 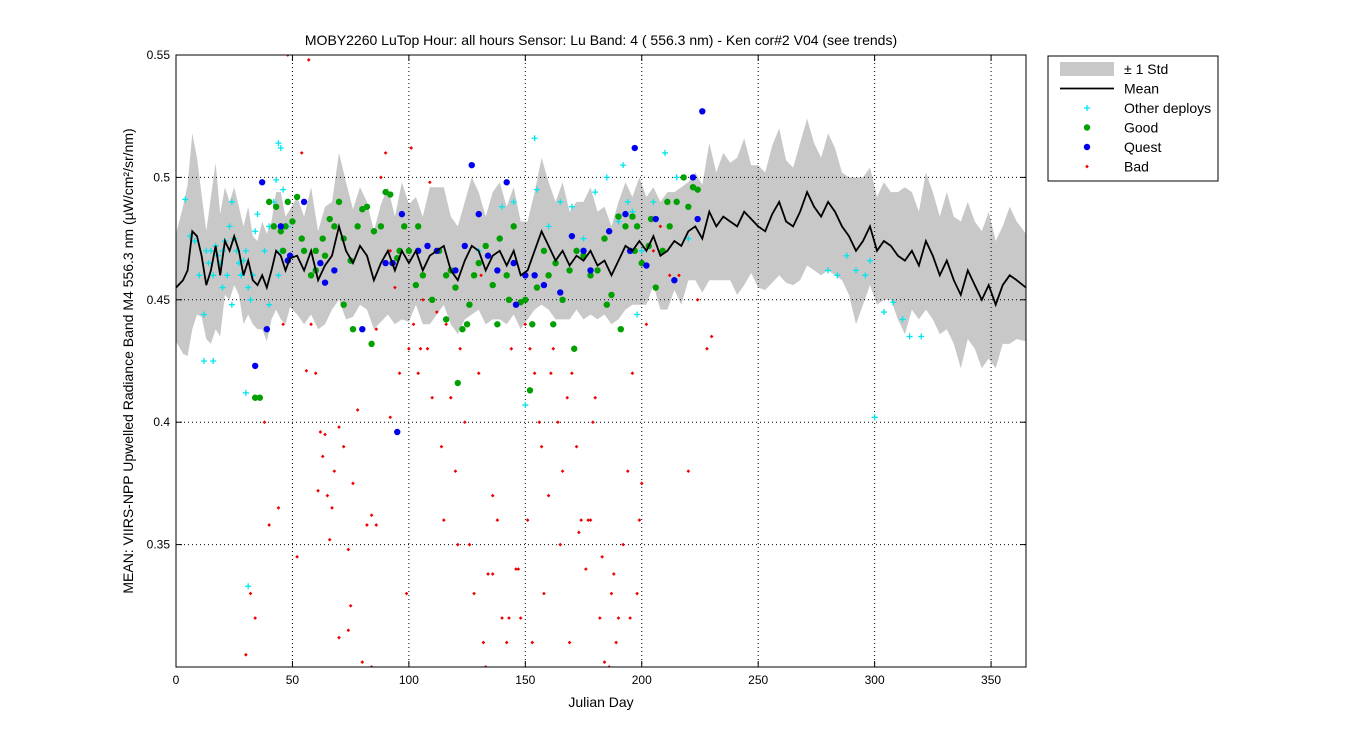 What do you see at coordinates (1146, 69) in the screenshot?
I see `legend-label: ± 1 Std` at bounding box center [1146, 69].